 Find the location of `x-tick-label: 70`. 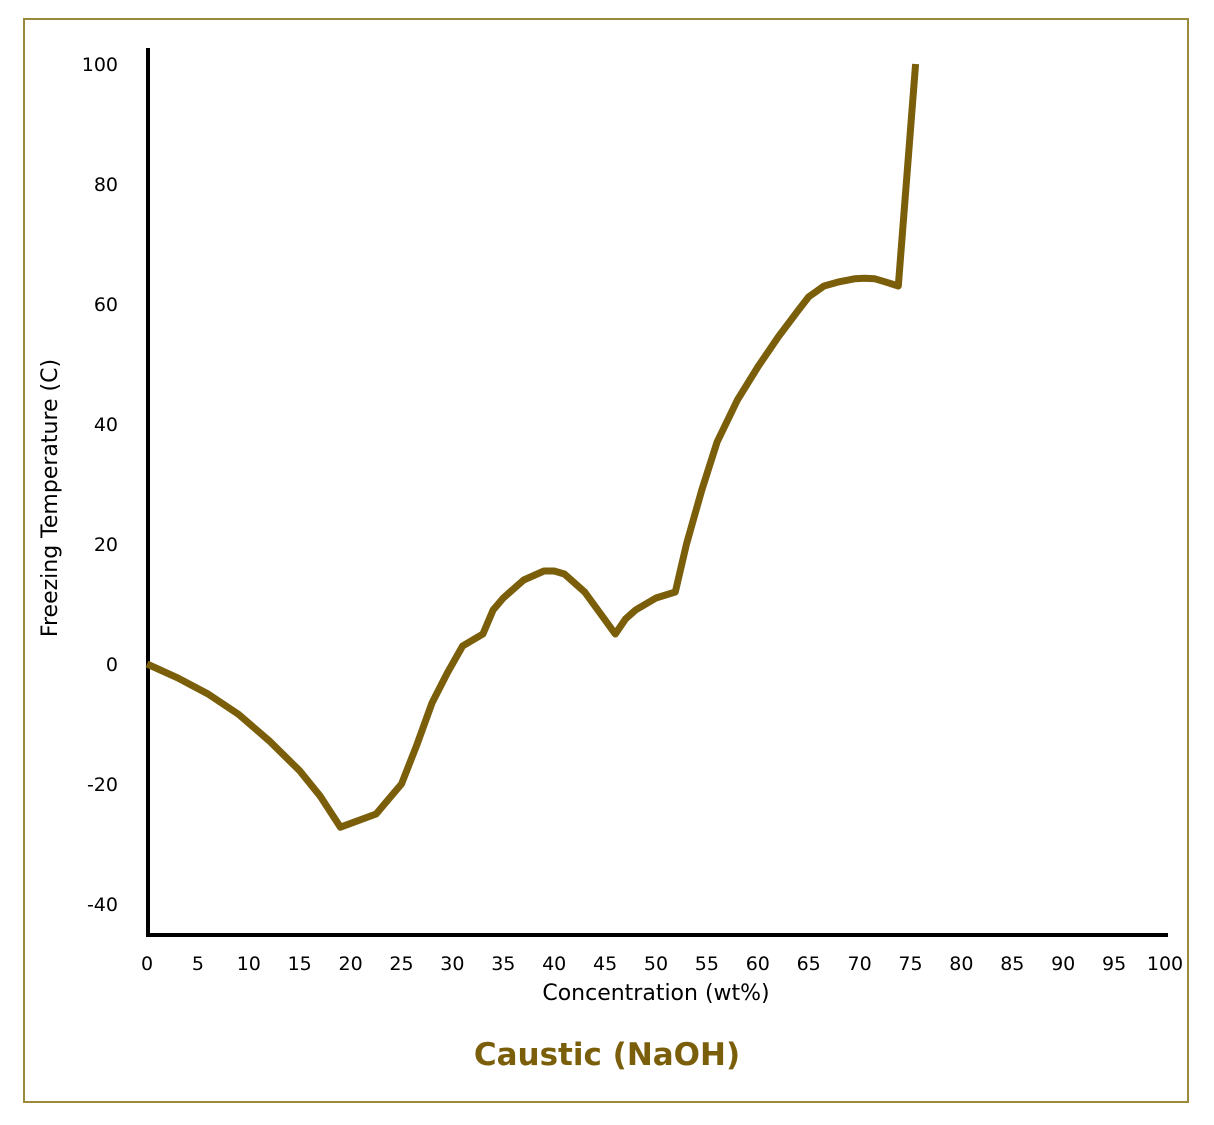

x-tick-label: 70 is located at coordinates (860, 964).